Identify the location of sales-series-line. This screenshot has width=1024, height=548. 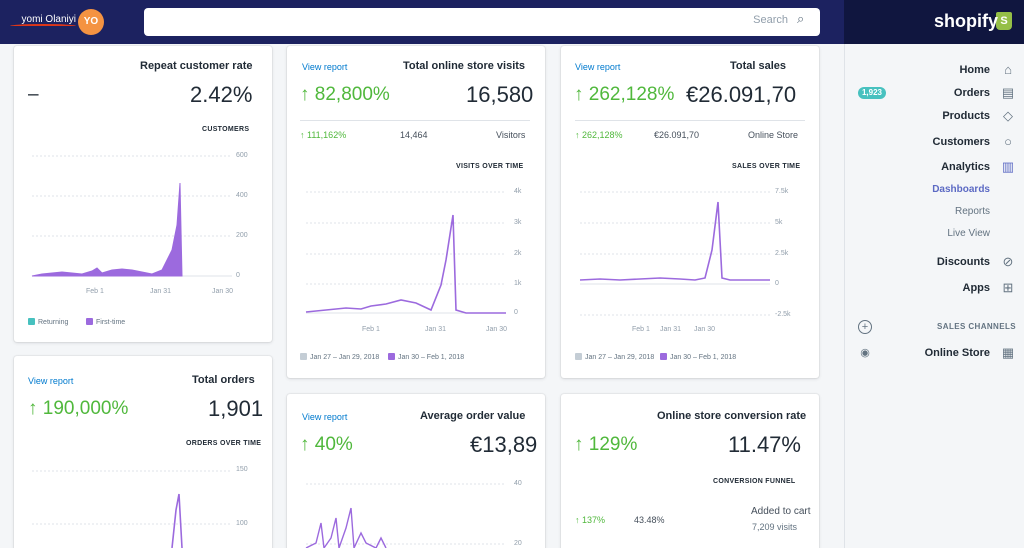
(674, 241).